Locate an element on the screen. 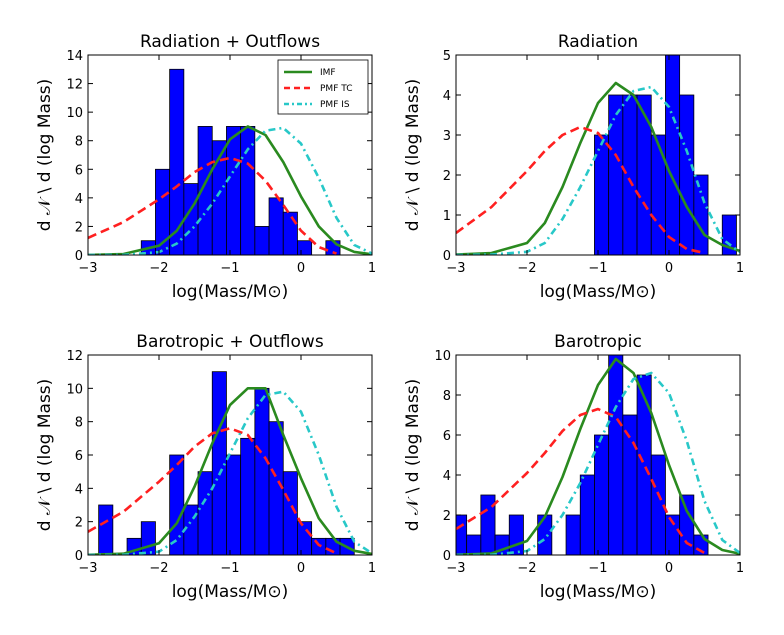 This screenshot has width=784, height=635. panel-title: Radiation is located at coordinates (598, 42).